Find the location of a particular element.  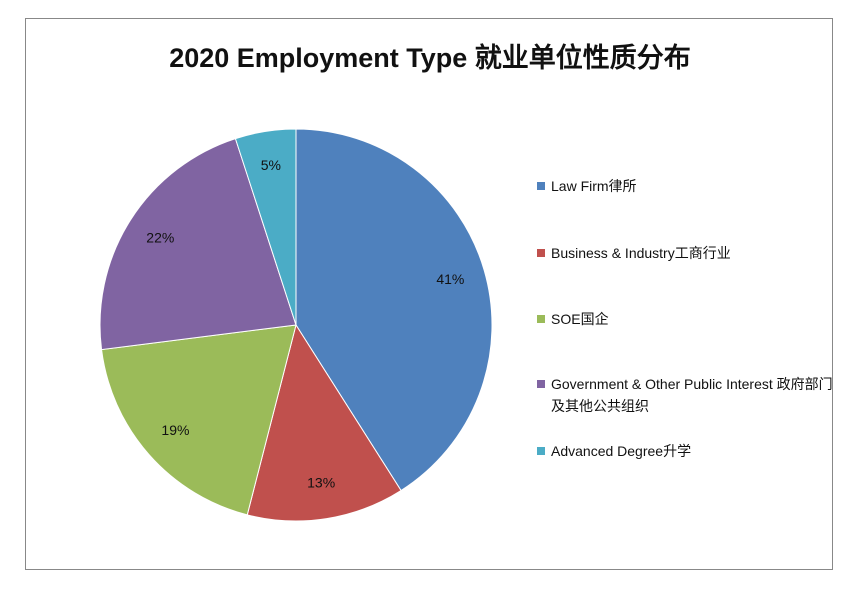

legend-label: Advanced Degree升学 is located at coordinates (621, 451).